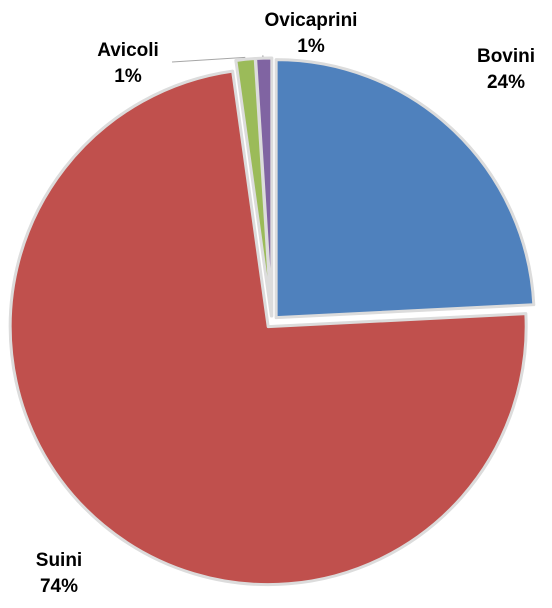 The height and width of the screenshot is (608, 552). Describe the element at coordinates (128, 76) in the screenshot. I see `data-label-avicoli-pct: 1%` at that location.